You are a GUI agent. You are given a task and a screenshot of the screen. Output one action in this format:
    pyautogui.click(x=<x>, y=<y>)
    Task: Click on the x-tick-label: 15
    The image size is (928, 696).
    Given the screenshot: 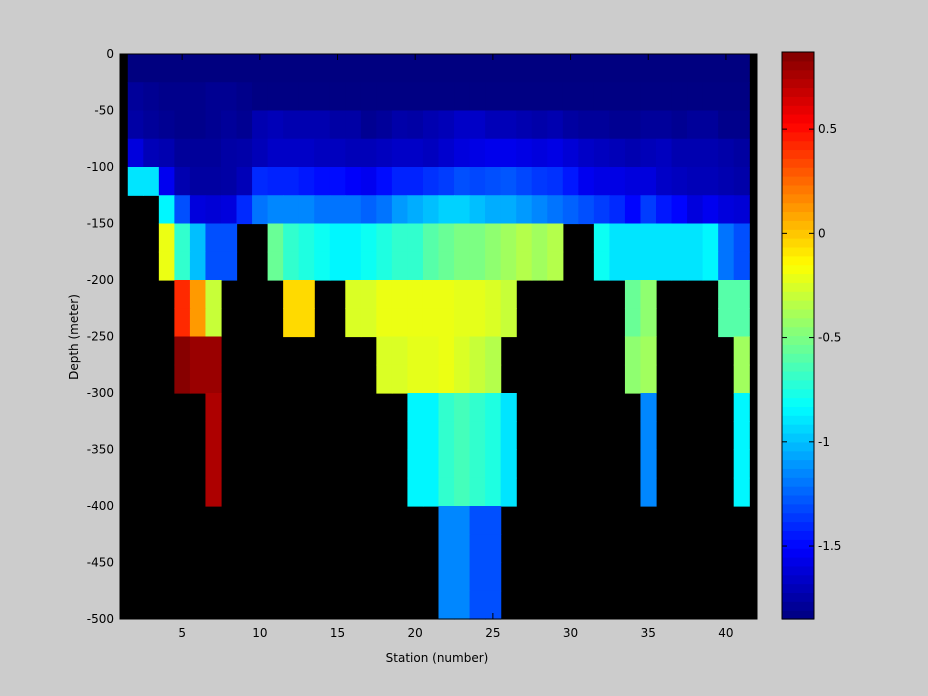 What is the action you would take?
    pyautogui.click(x=337, y=633)
    